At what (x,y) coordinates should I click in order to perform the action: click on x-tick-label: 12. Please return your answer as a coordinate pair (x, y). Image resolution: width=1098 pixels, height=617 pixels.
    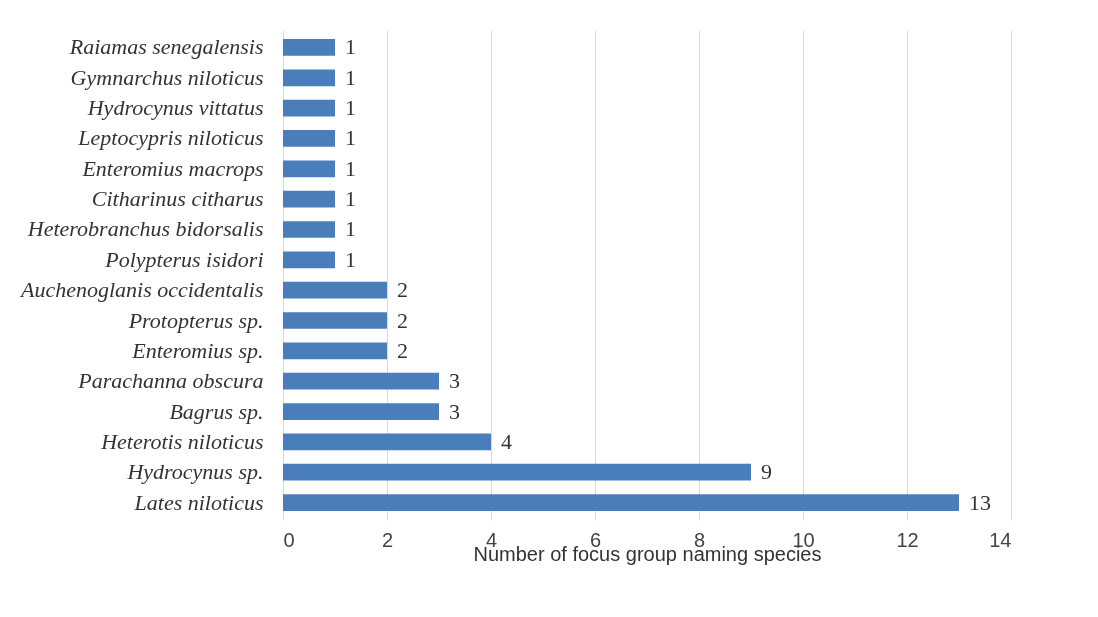
    Looking at the image, I should click on (907, 539).